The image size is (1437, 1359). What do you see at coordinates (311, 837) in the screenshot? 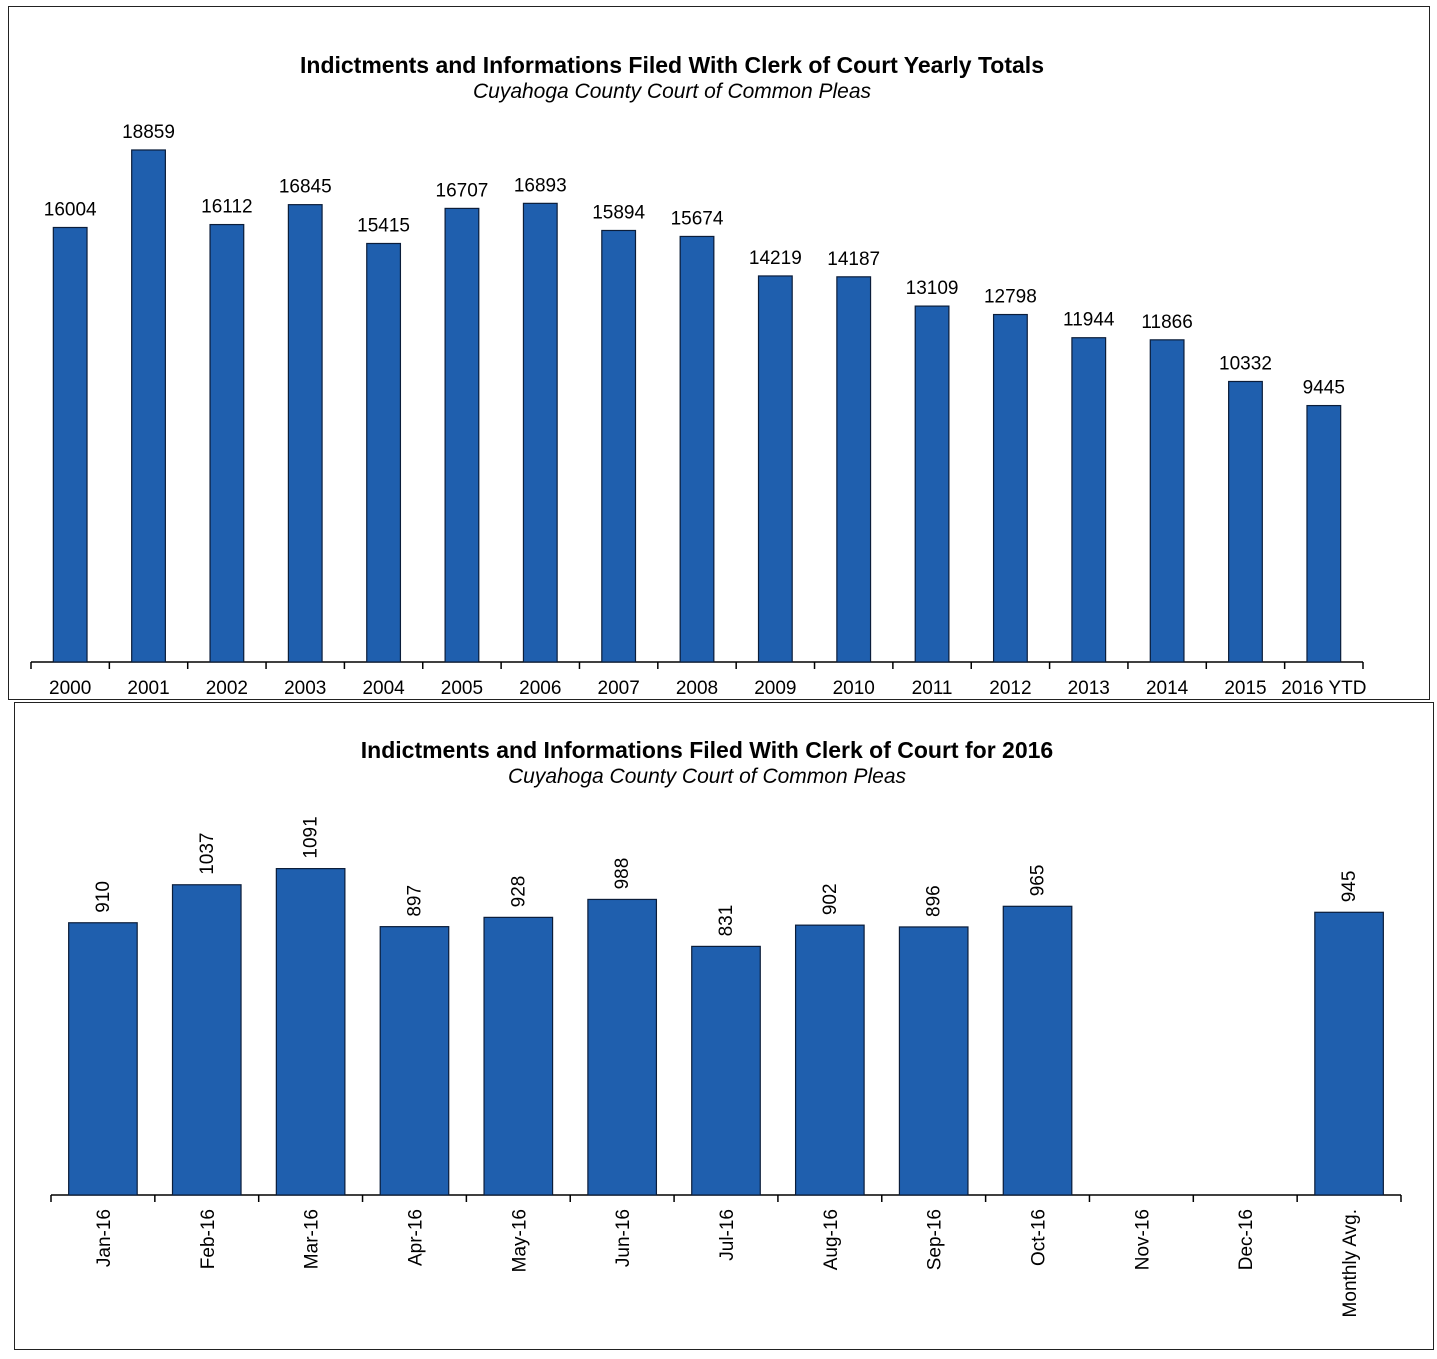
I see `value-label: 1091` at bounding box center [311, 837].